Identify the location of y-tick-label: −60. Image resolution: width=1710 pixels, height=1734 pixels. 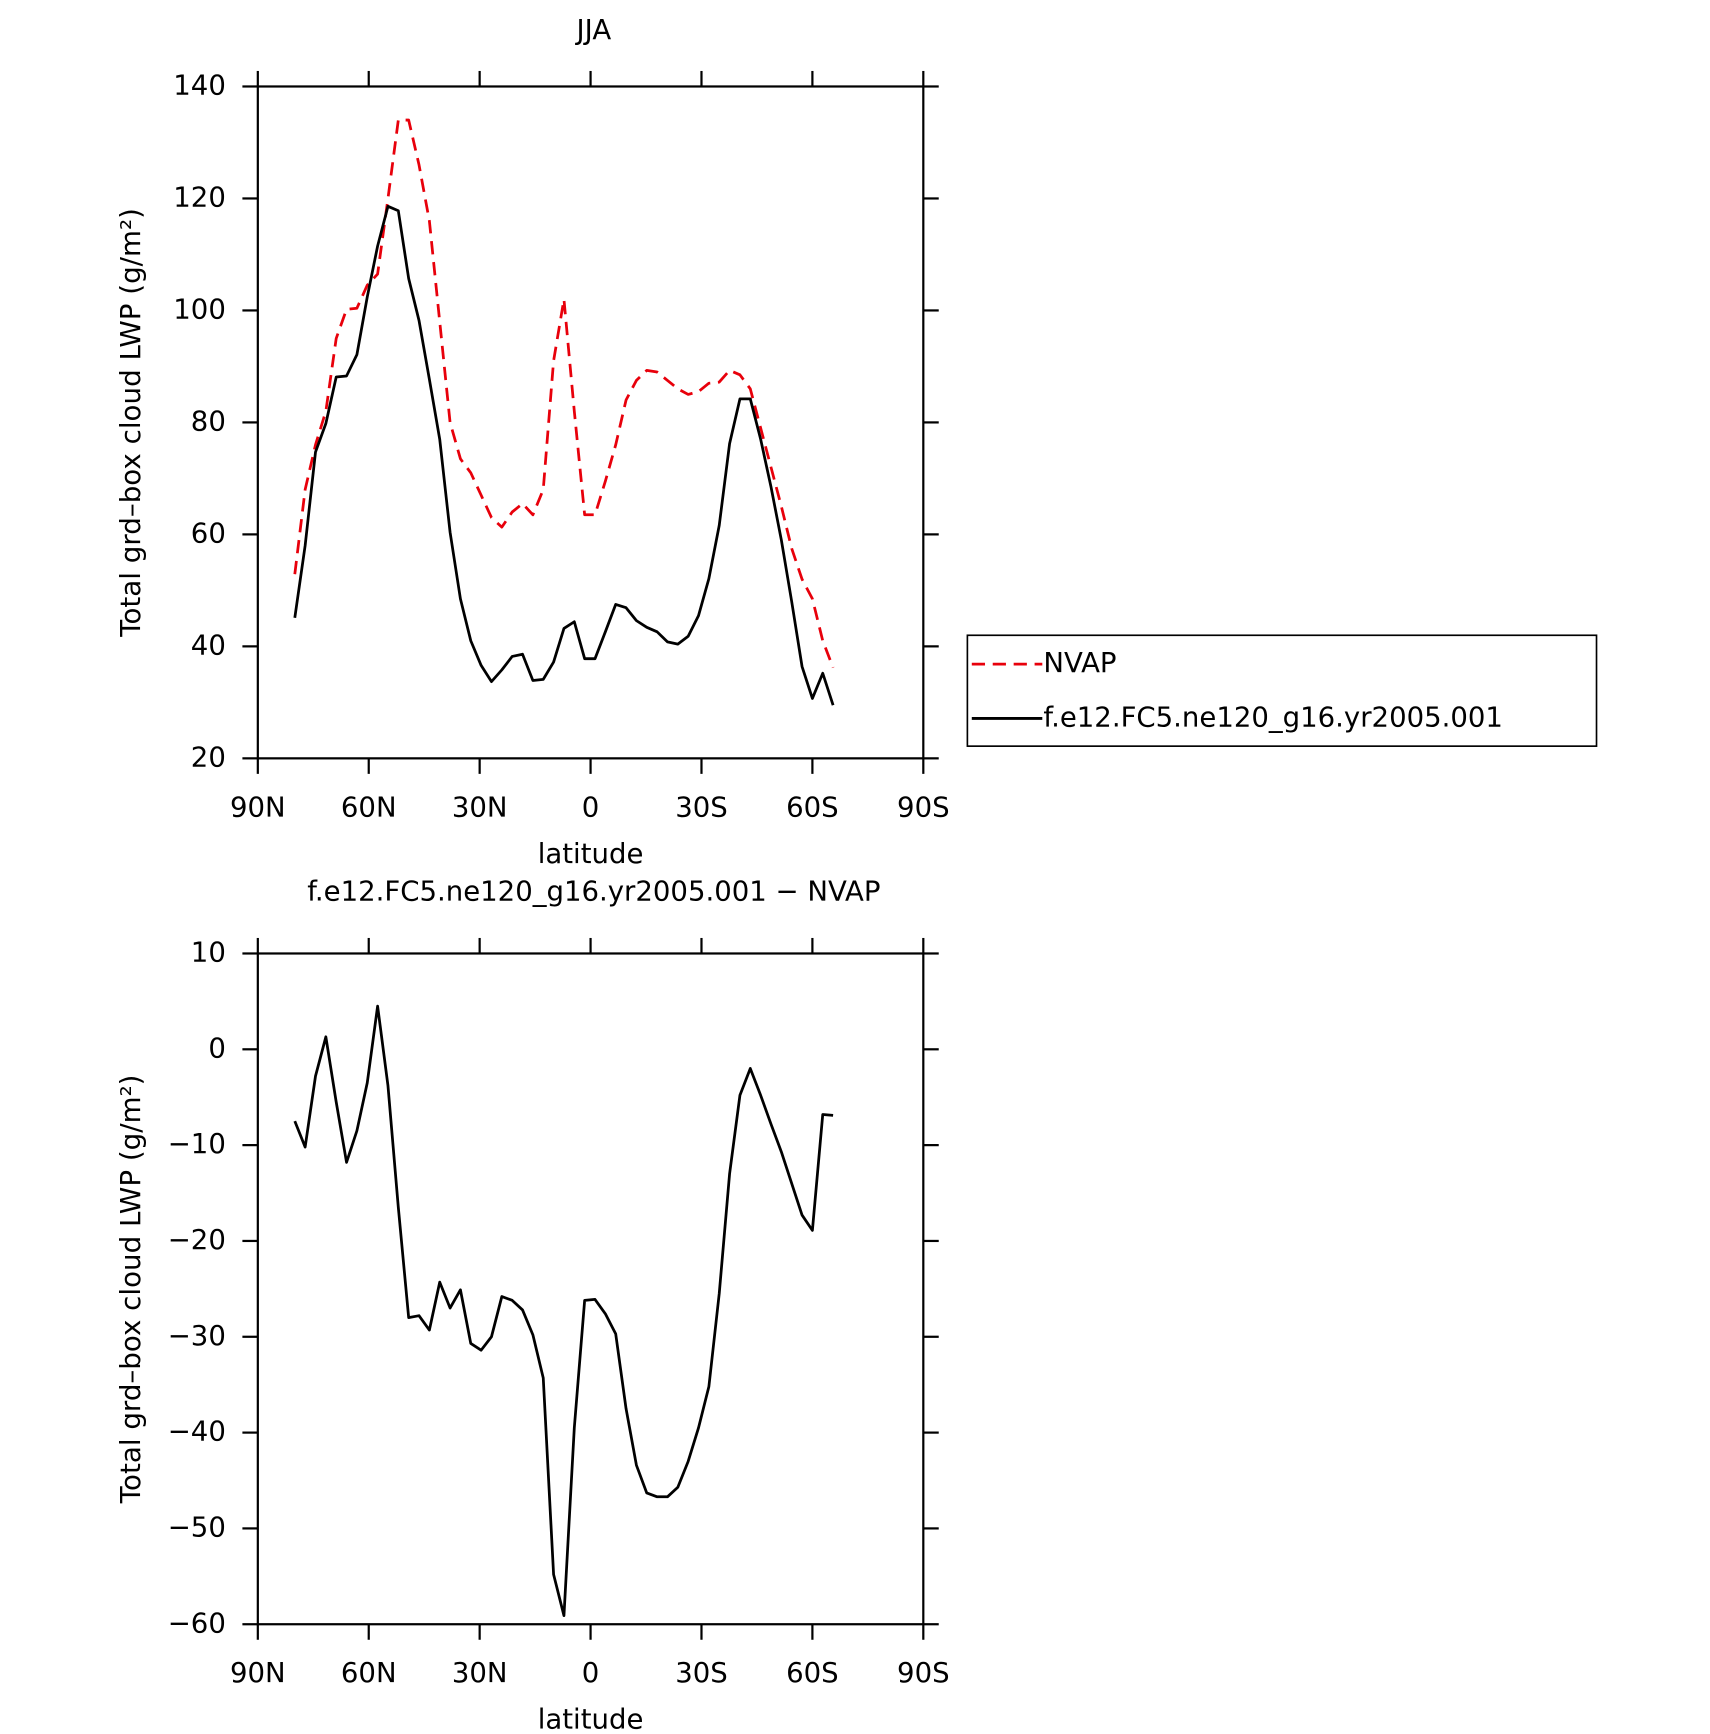
(197, 1622).